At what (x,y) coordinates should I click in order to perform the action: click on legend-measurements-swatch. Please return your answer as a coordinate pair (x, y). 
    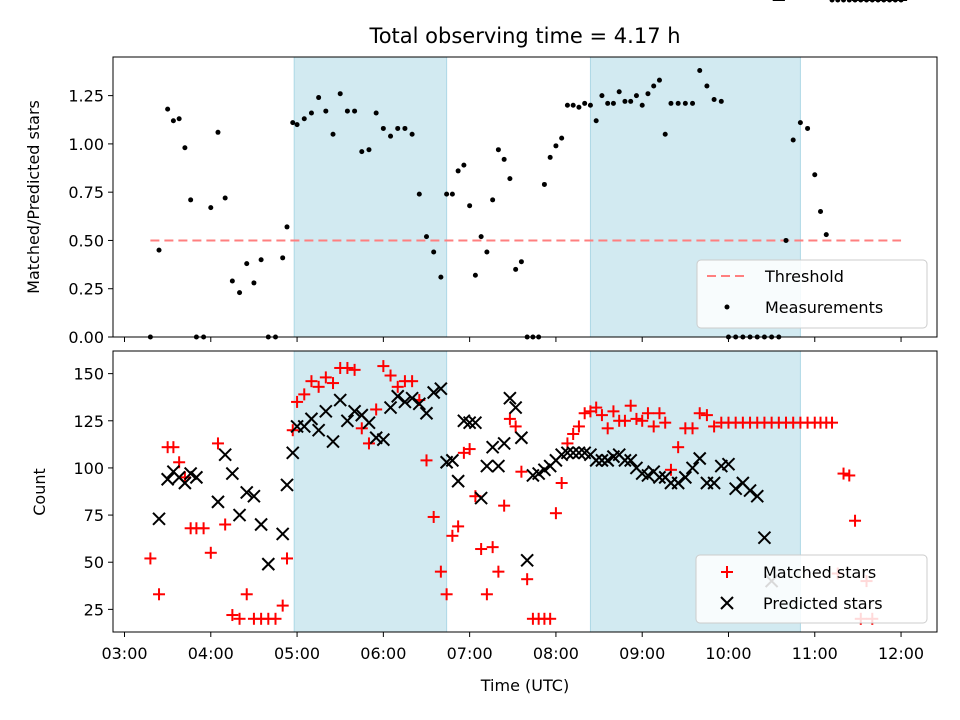
    Looking at the image, I should click on (727, 307).